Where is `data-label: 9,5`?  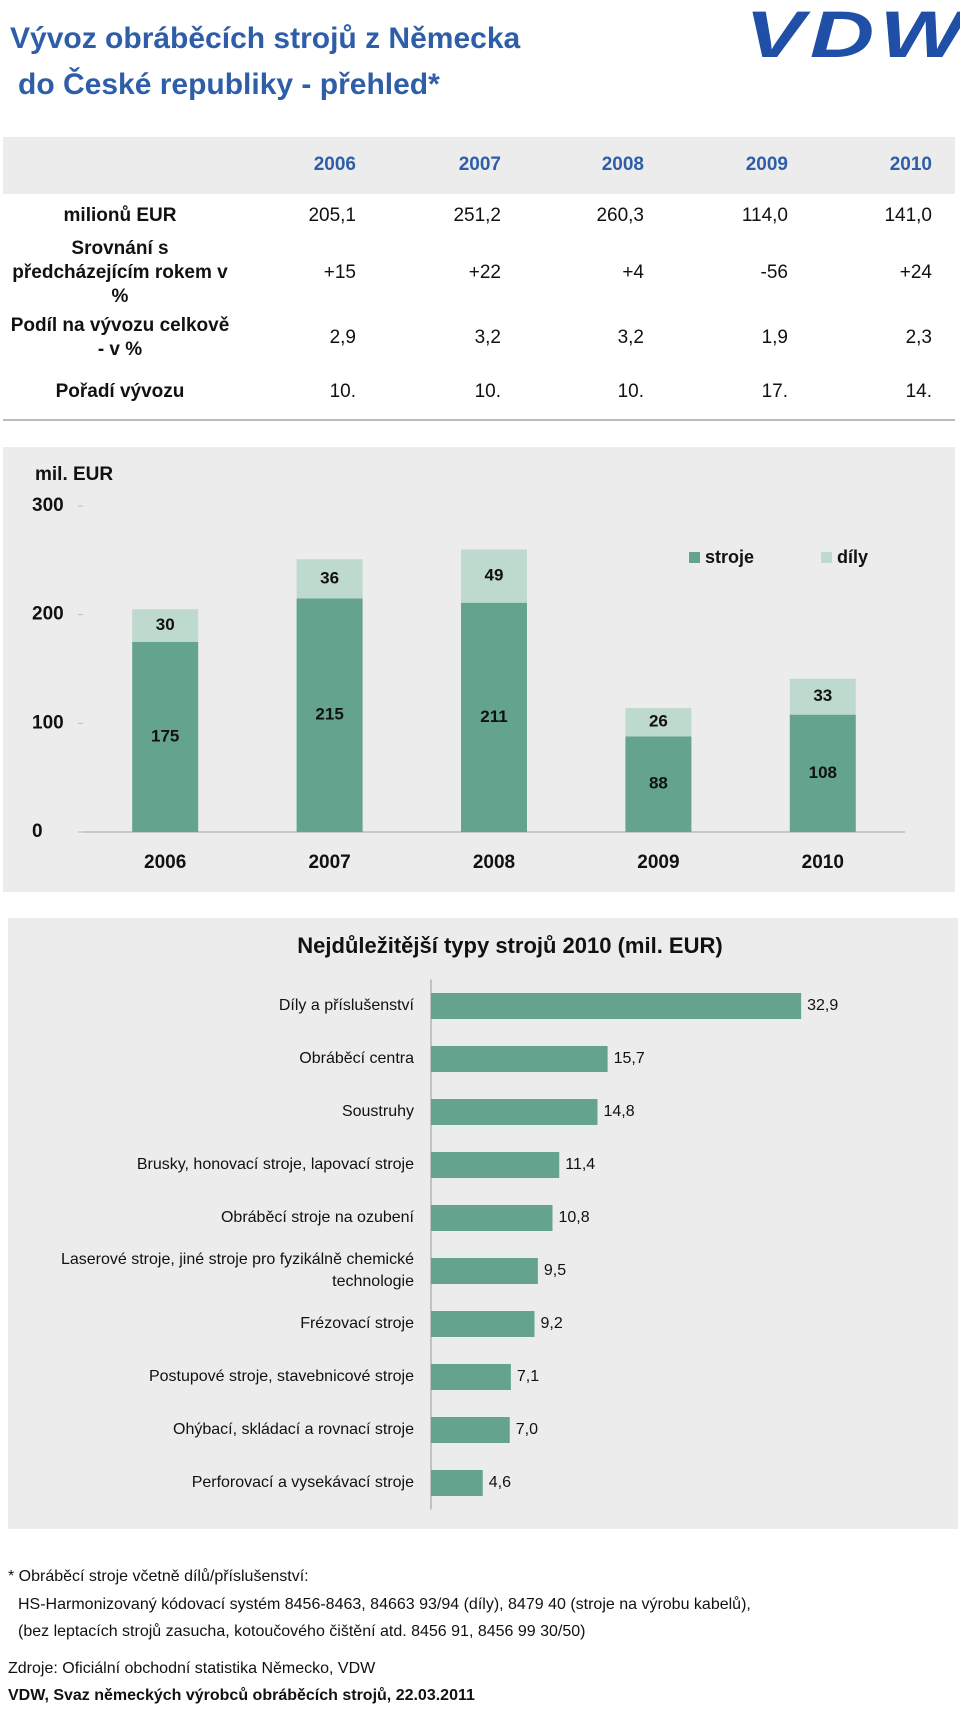
data-label: 9,5 is located at coordinates (555, 1270).